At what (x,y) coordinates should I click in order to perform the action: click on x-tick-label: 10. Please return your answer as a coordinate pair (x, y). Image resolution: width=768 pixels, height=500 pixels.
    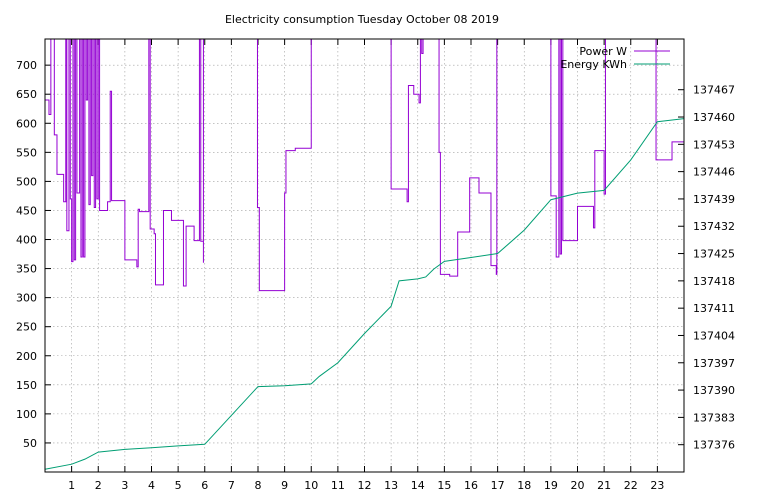
    Looking at the image, I should click on (311, 485).